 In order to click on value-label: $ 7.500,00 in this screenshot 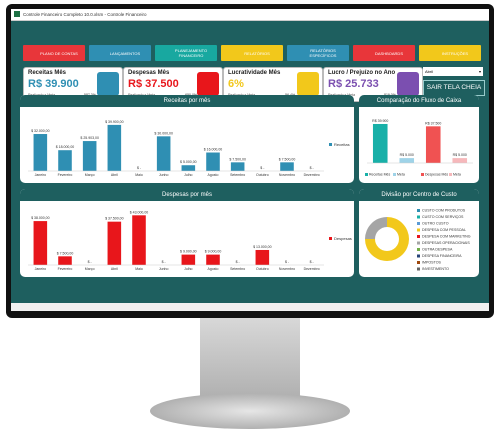, I will do `click(237, 159)`.